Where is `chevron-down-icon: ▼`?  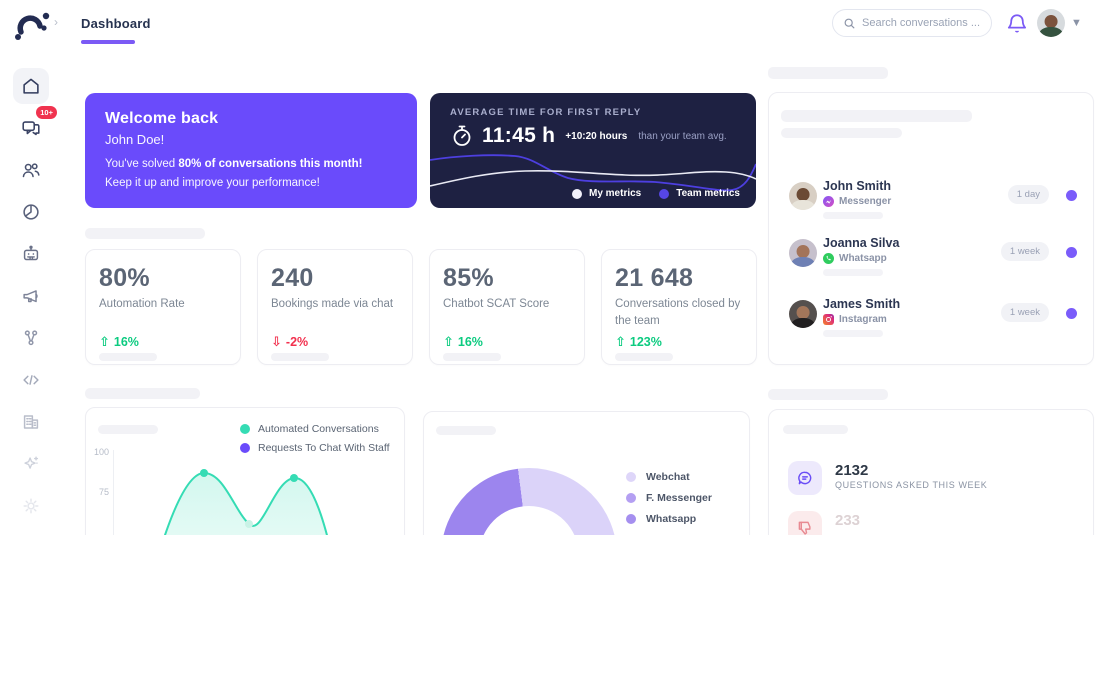 chevron-down-icon: ▼ is located at coordinates (1076, 23).